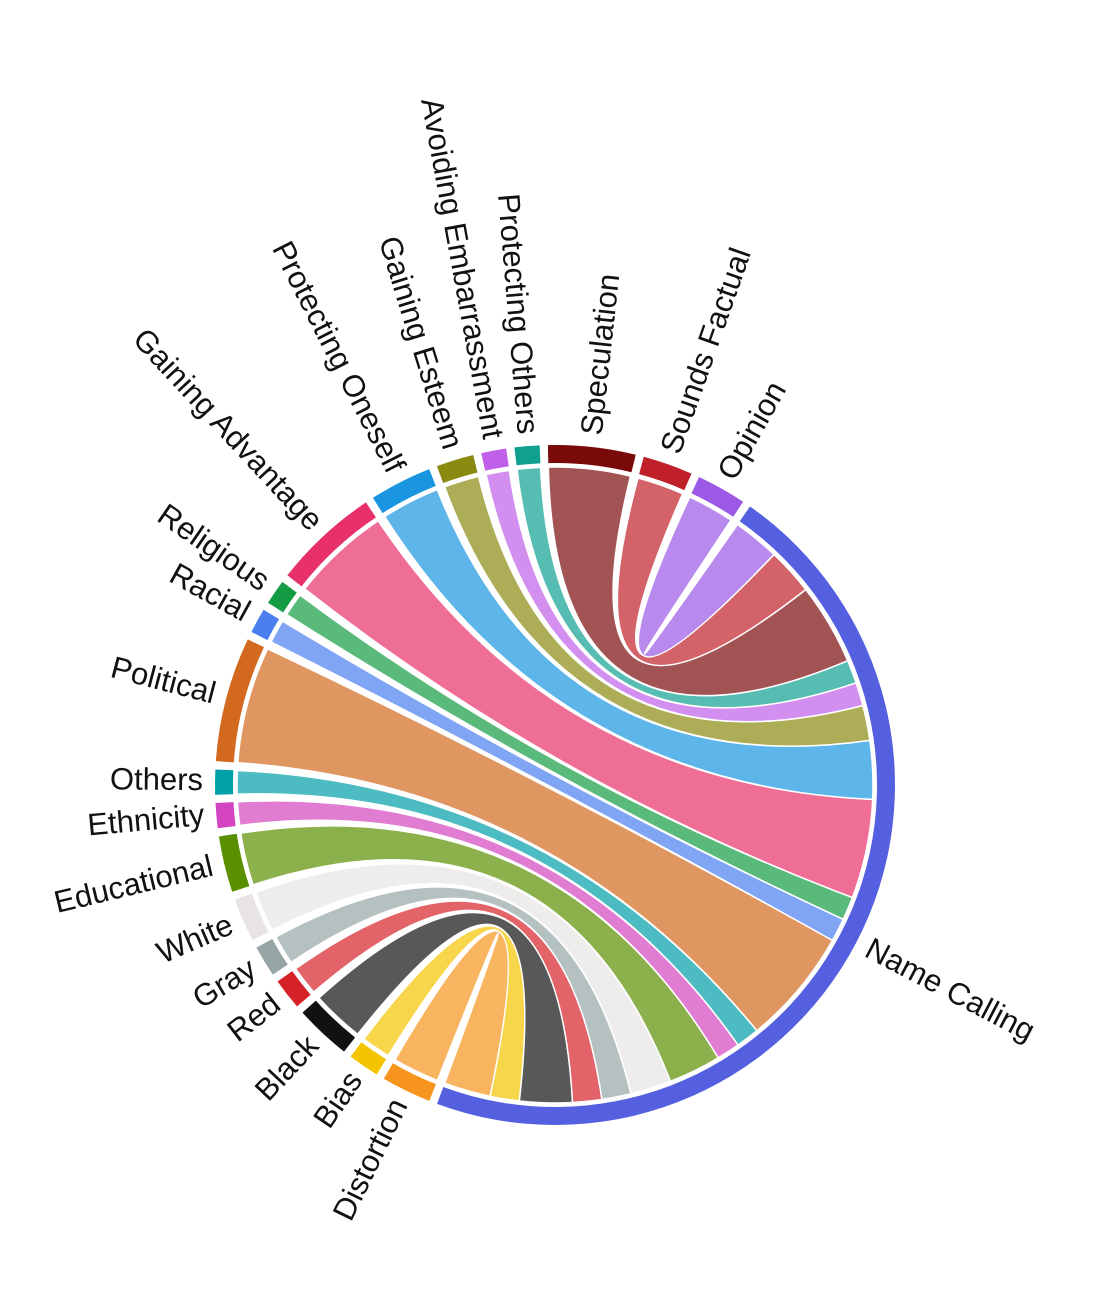 Image resolution: width=1098 pixels, height=1299 pixels. I want to click on node-label: Opinion, so click(751, 430).